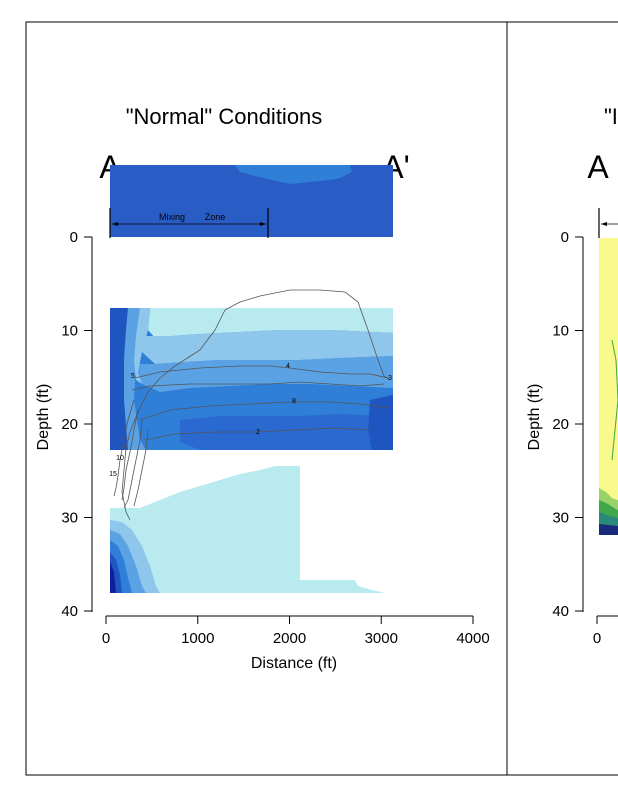  Describe the element at coordinates (294, 401) in the screenshot. I see `contour-label: 8` at that location.